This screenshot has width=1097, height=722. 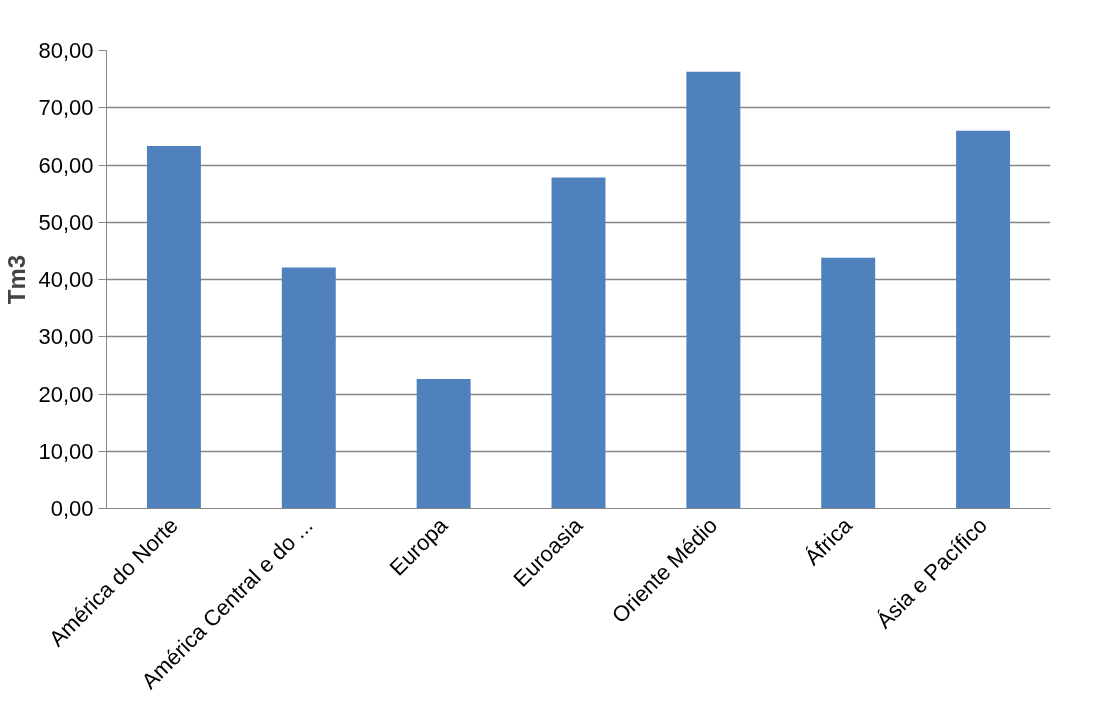 What do you see at coordinates (66, 394) in the screenshot?
I see `y-tick-label: 20,00` at bounding box center [66, 394].